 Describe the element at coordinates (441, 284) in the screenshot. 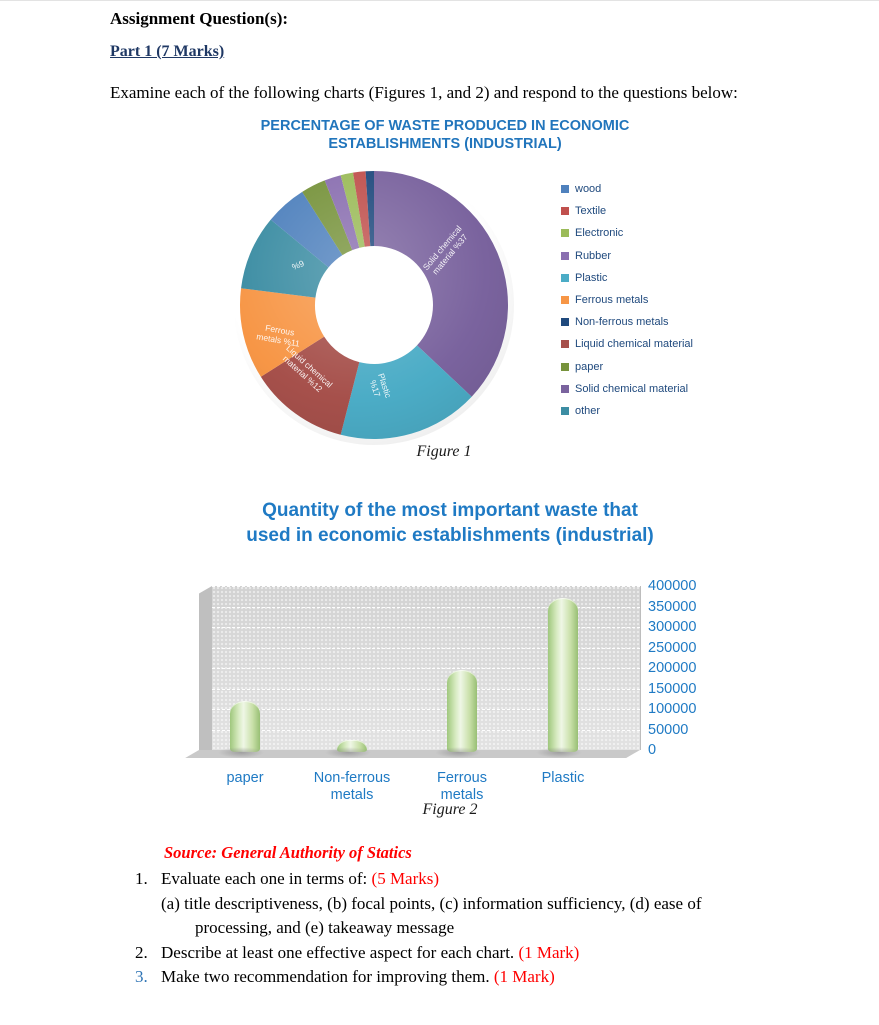

I see `donut-slice-solid-chemical-material` at that location.